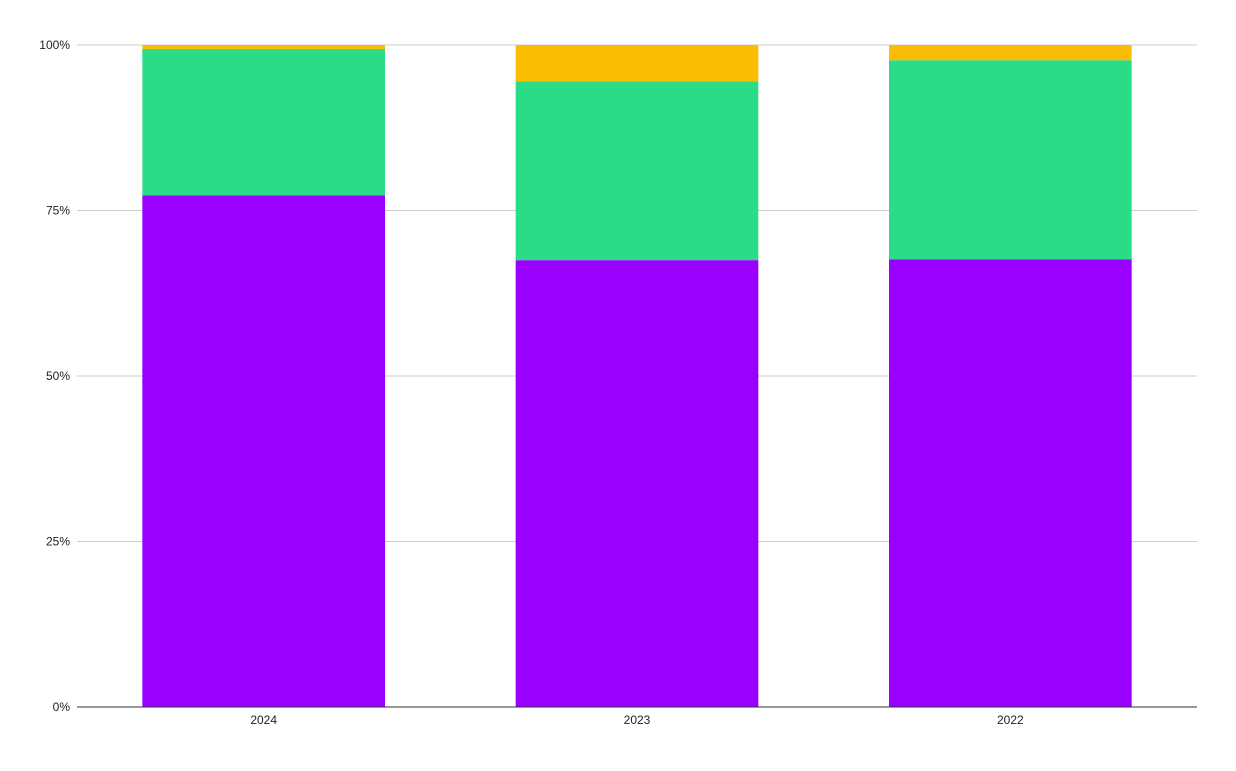 Image resolution: width=1236 pixels, height=771 pixels. What do you see at coordinates (58, 211) in the screenshot?
I see `y-tick-label: 75%` at bounding box center [58, 211].